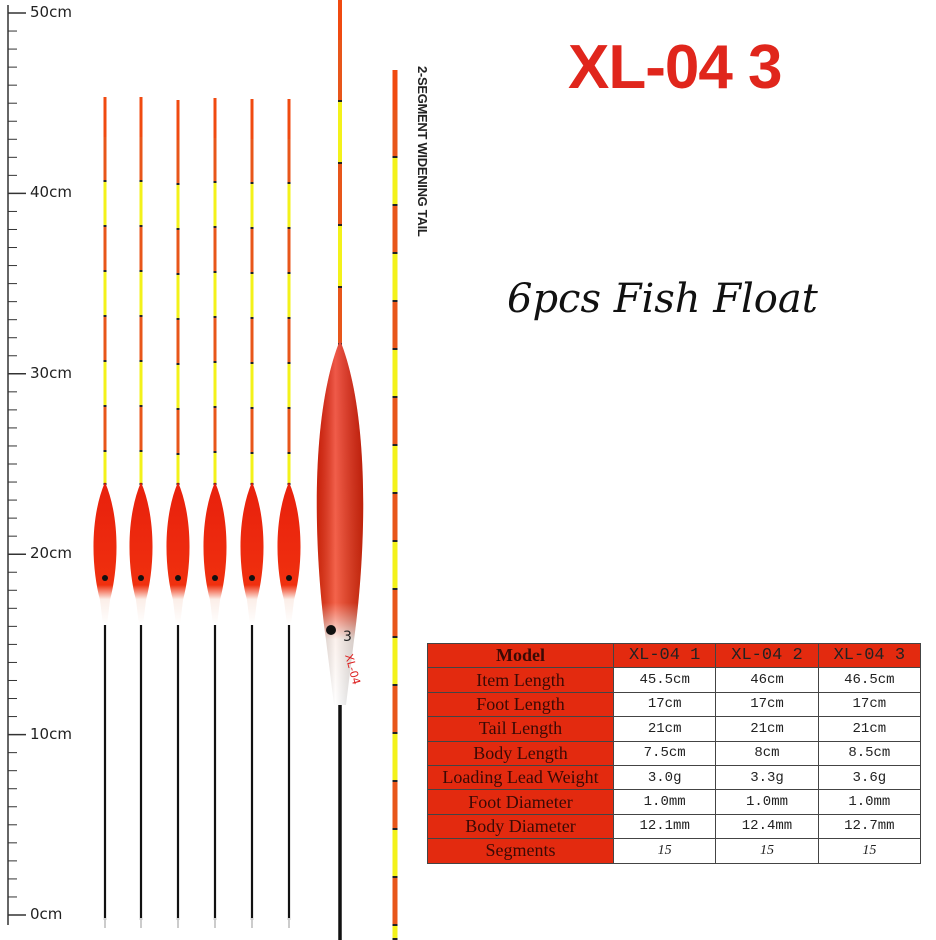 Image resolution: width=936 pixels, height=940 pixels. Describe the element at coordinates (520, 729) in the screenshot. I see `row-label: Tail Length` at that location.